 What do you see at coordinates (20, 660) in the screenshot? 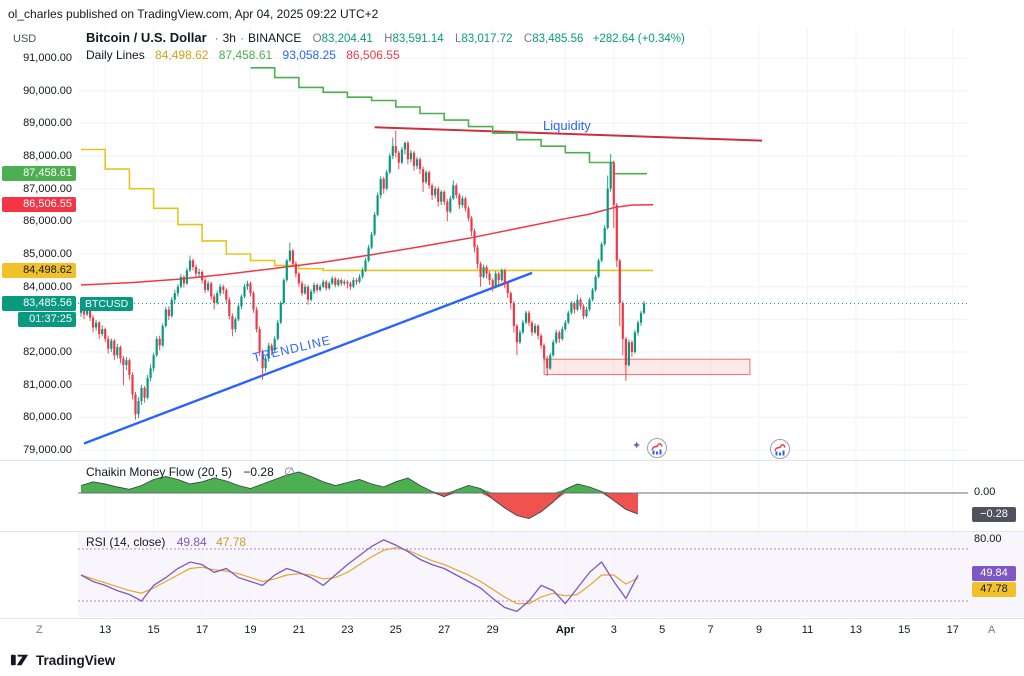
I see `tradingview-logo-icon` at bounding box center [20, 660].